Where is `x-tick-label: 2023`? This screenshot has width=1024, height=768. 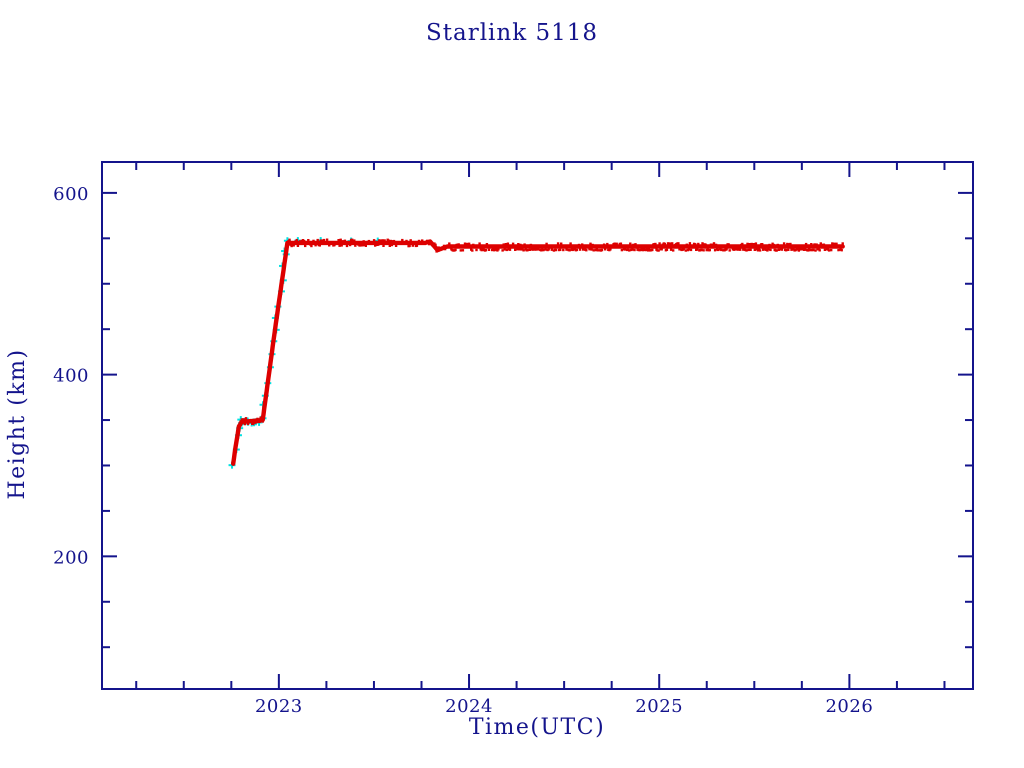
x-tick-label: 2023 is located at coordinates (279, 706).